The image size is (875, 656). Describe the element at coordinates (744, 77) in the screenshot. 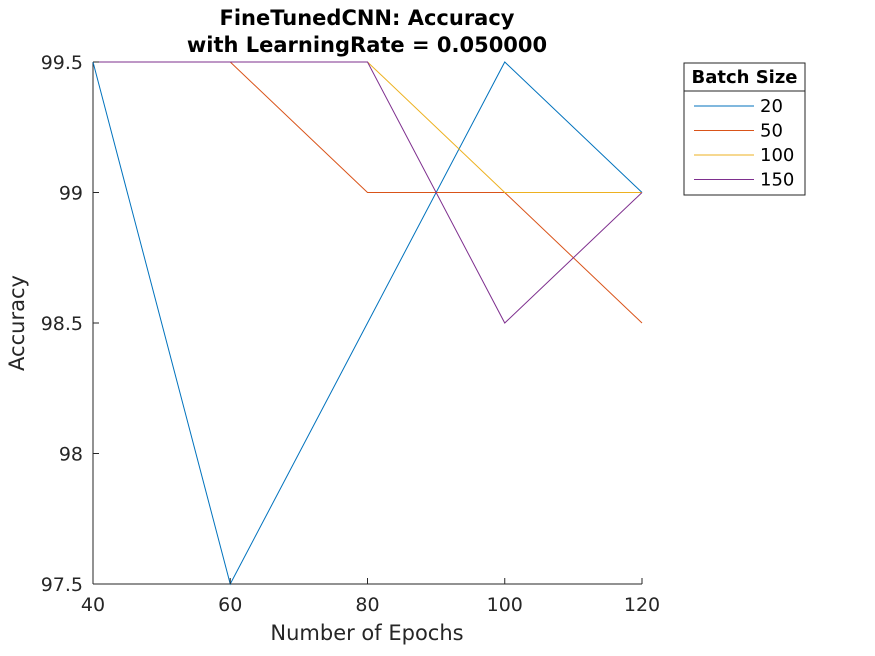

I see `legend-title: Batch Size` at that location.